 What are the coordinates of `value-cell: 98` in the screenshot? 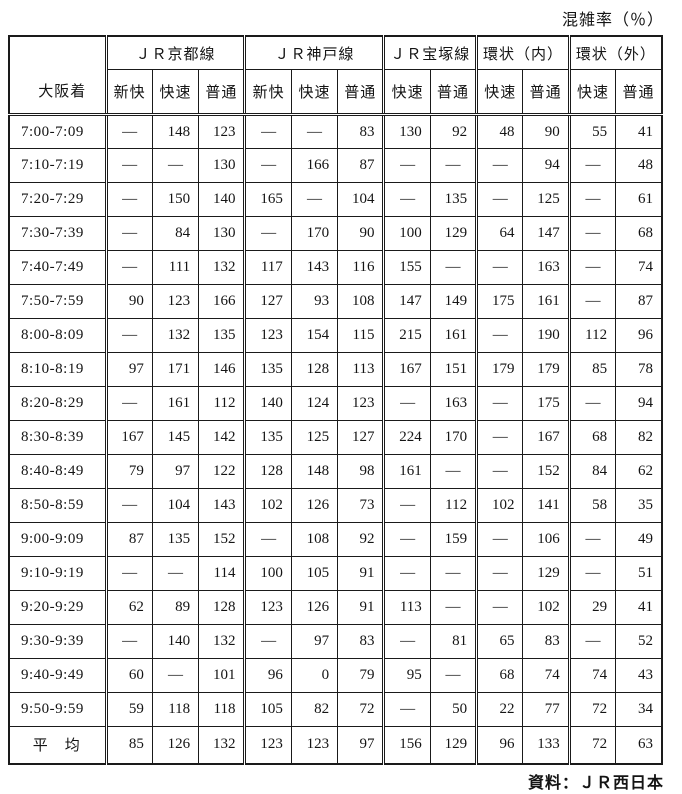 It's located at (361, 471).